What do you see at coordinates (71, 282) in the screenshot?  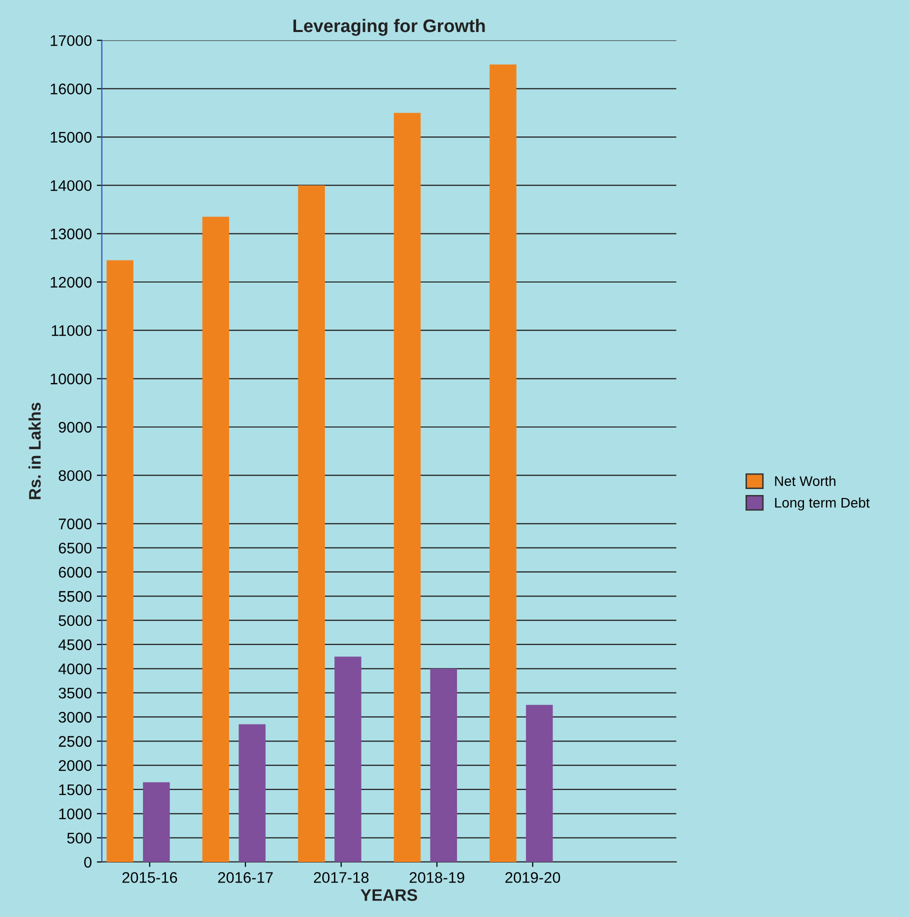 I see `y-tick-label: 12000` at bounding box center [71, 282].